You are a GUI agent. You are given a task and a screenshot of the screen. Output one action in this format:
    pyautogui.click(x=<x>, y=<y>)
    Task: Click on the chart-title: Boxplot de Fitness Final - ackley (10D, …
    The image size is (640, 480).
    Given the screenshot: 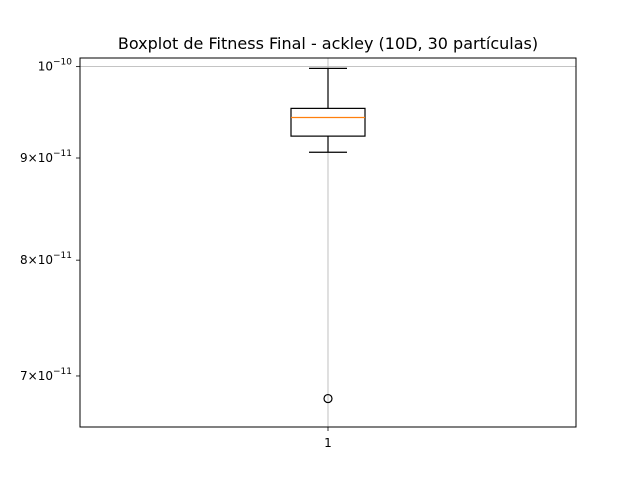 What is the action you would take?
    pyautogui.click(x=328, y=43)
    